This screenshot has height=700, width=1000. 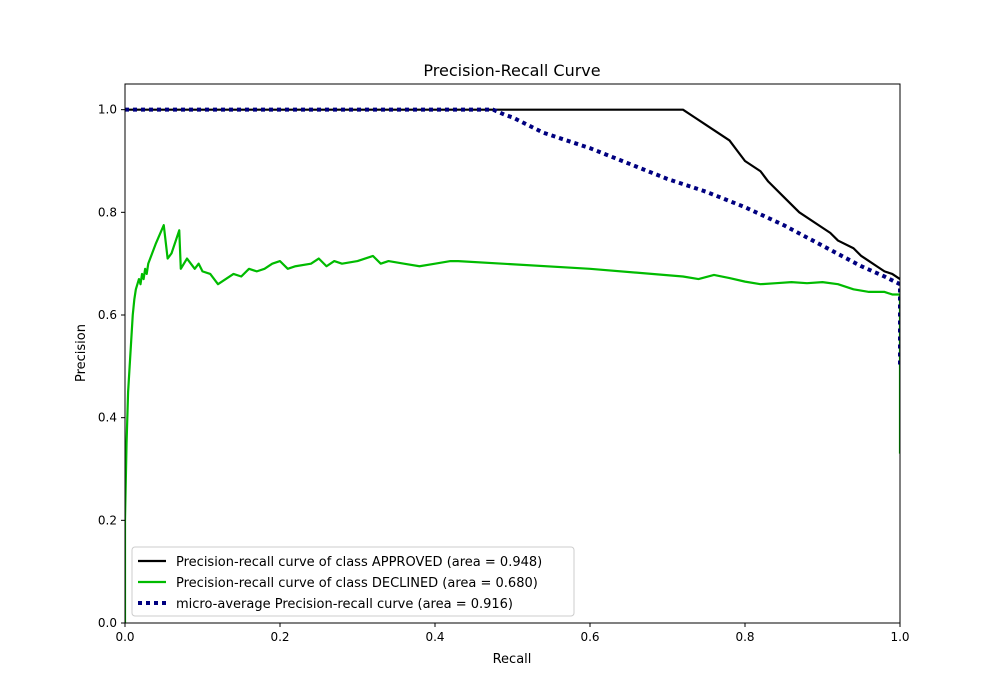 I want to click on x-axis-label: Recall, so click(x=512, y=659).